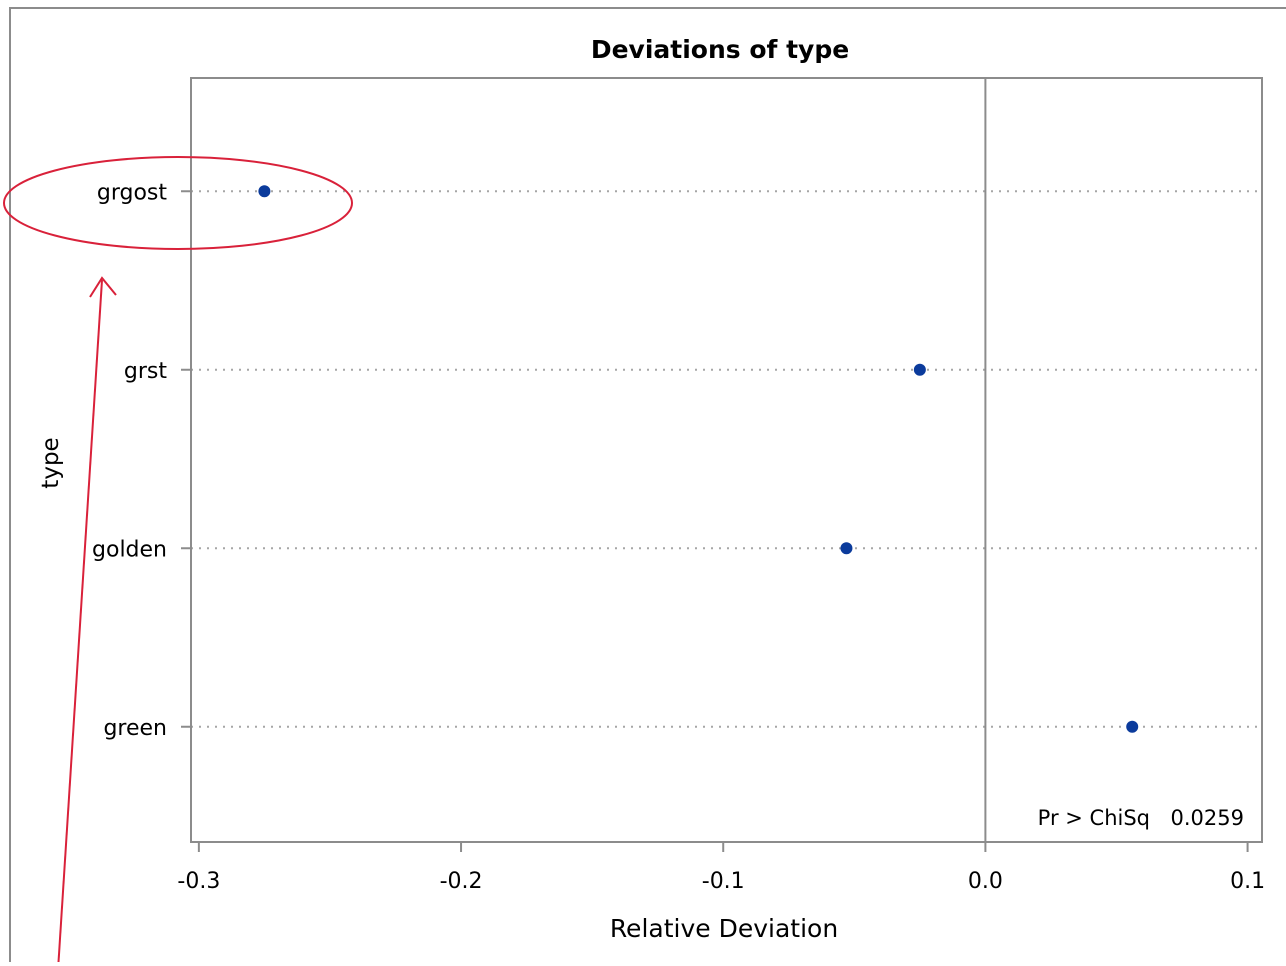  What do you see at coordinates (721, 868) in the screenshot?
I see `x-ticks: -0.3 -0.2 -0.1 0.0 0.1` at bounding box center [721, 868].